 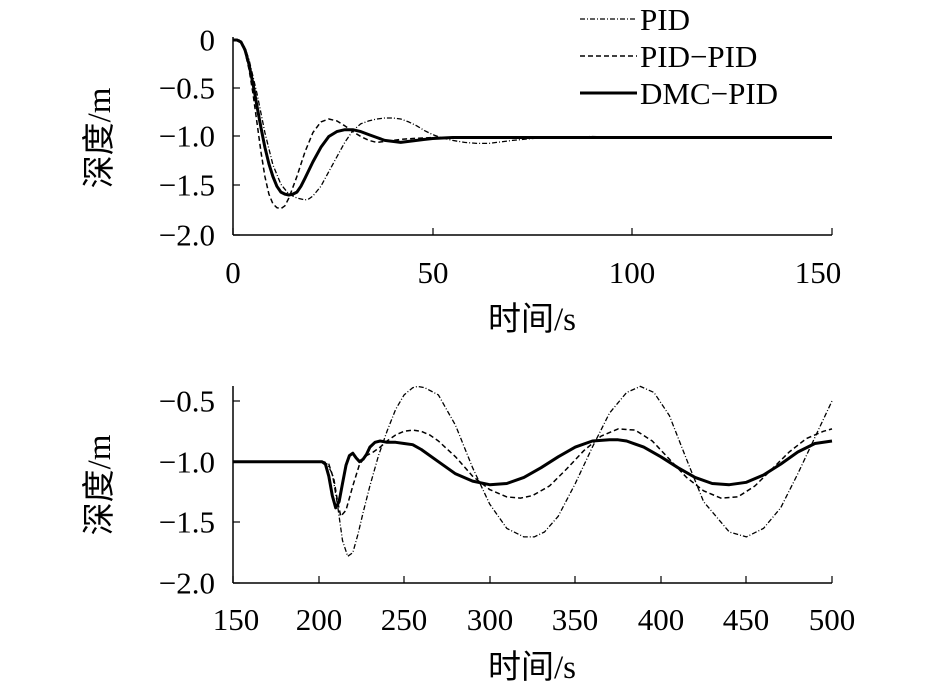 What do you see at coordinates (433, 272) in the screenshot?
I see `x-tick-label: 50` at bounding box center [433, 272].